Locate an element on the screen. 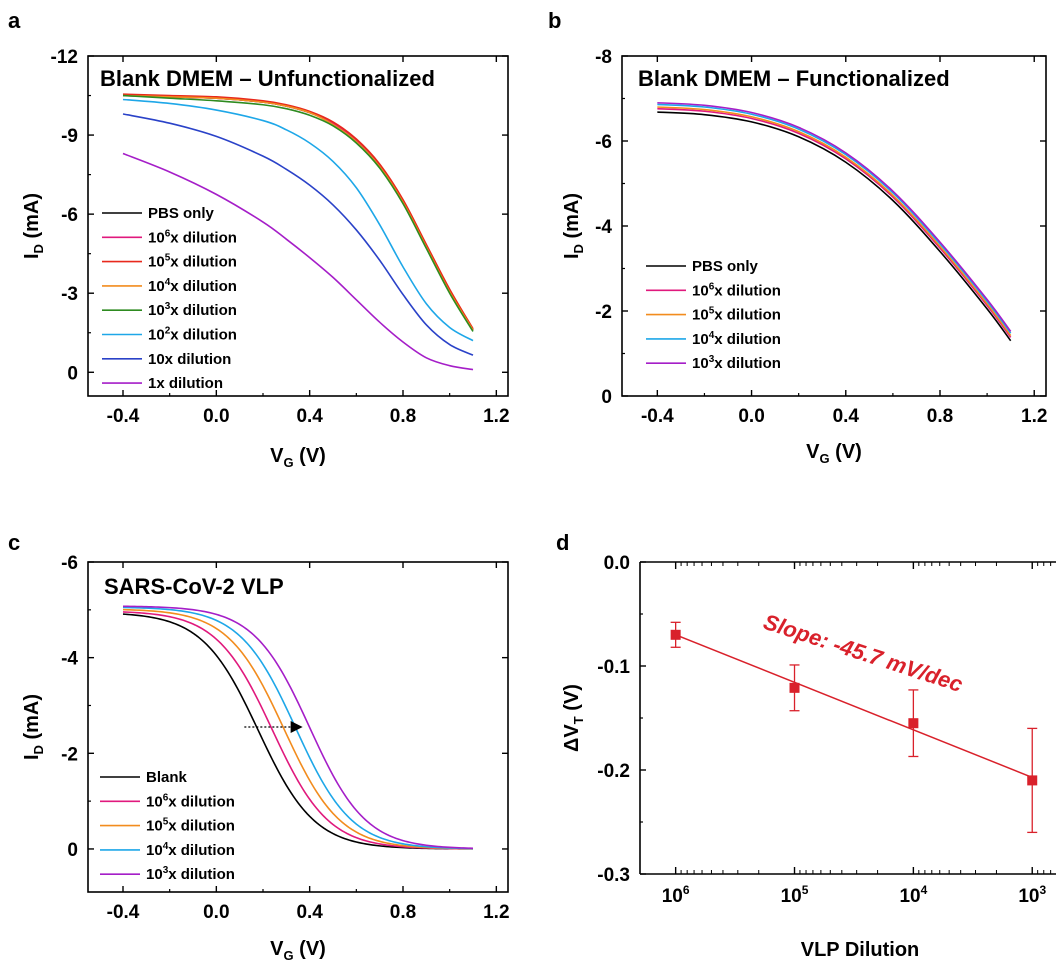 This screenshot has height=967, width=1056. chart-title: Blank DMEM – Unfunctionalized is located at coordinates (267, 78).